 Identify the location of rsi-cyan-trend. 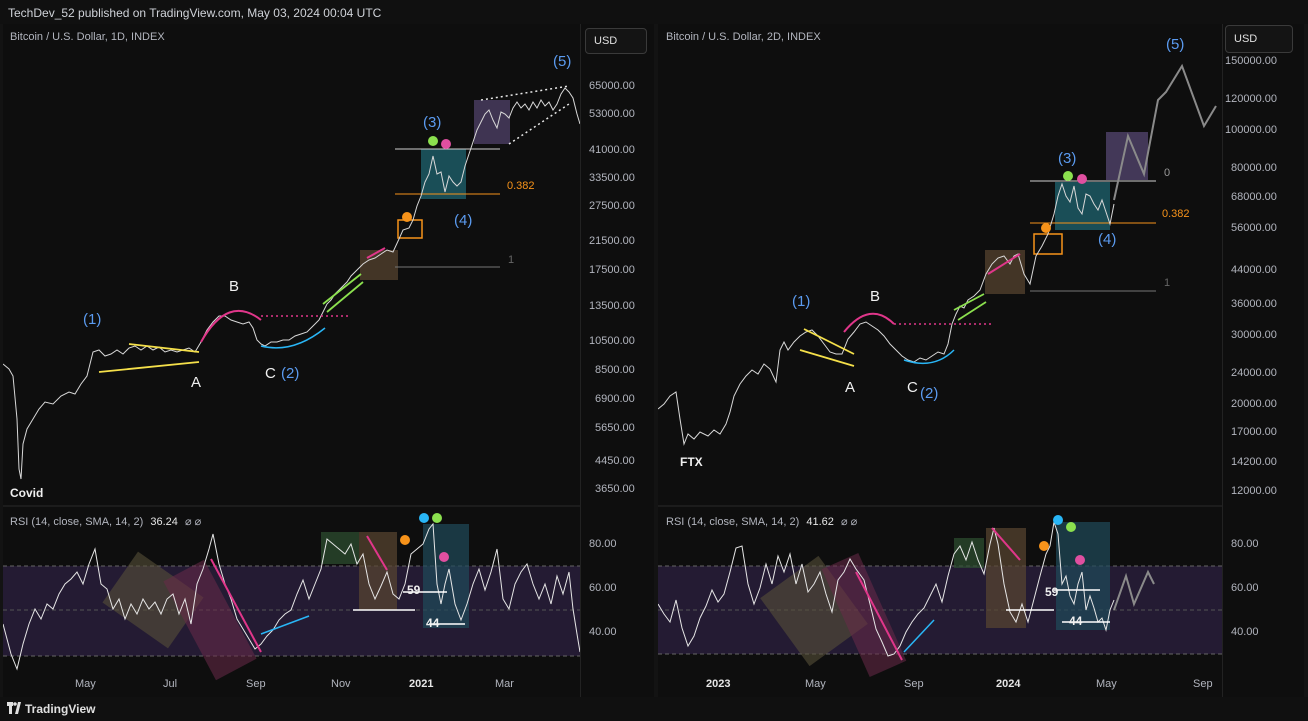
(285, 625).